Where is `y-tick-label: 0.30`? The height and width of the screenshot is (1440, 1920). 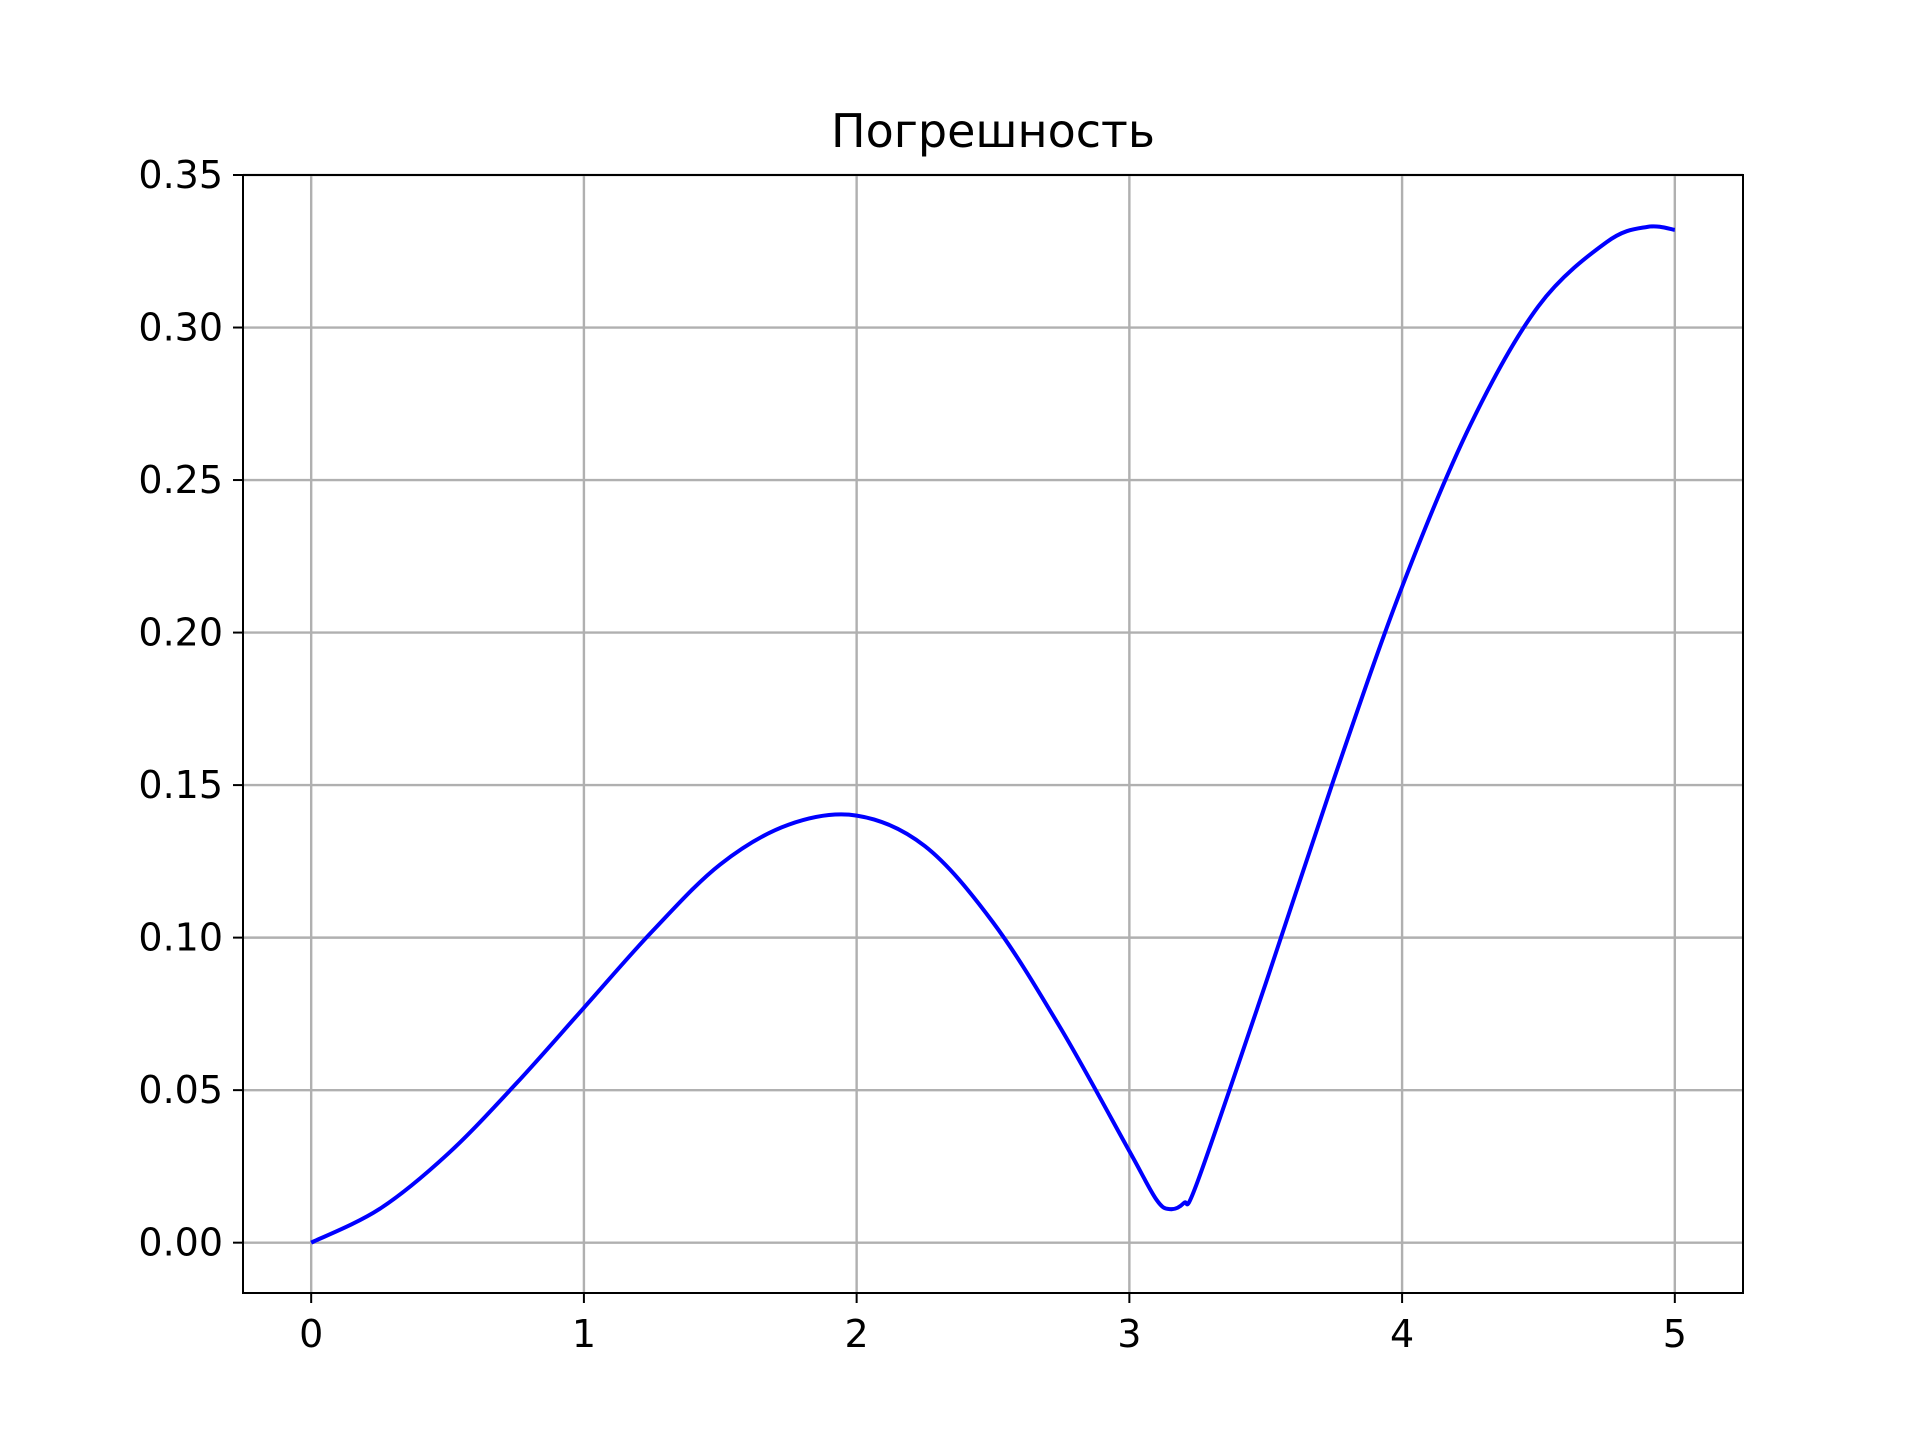 y-tick-label: 0.30 is located at coordinates (180, 328).